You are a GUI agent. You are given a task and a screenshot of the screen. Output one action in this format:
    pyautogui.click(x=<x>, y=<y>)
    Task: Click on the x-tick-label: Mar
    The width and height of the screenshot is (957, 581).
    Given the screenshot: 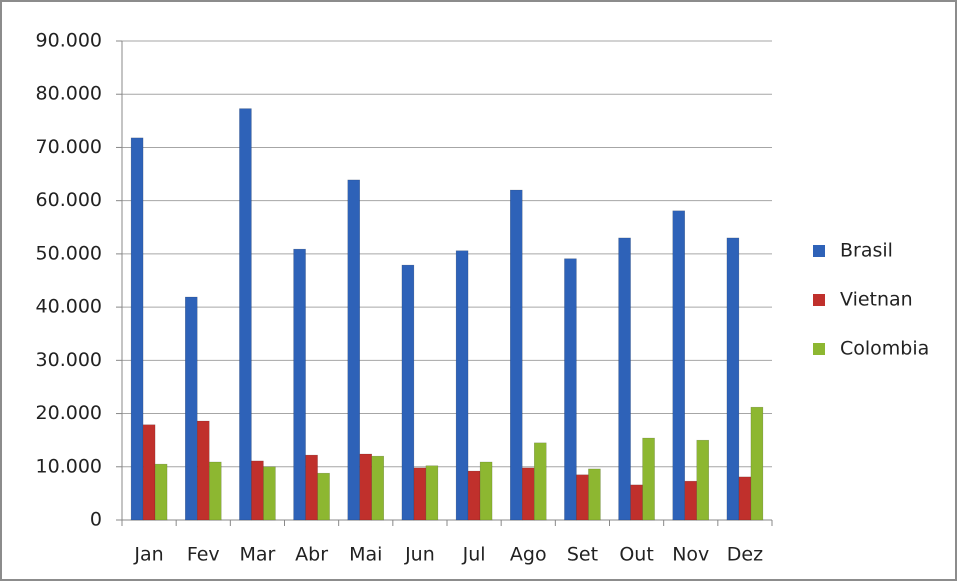 What is the action you would take?
    pyautogui.click(x=257, y=555)
    